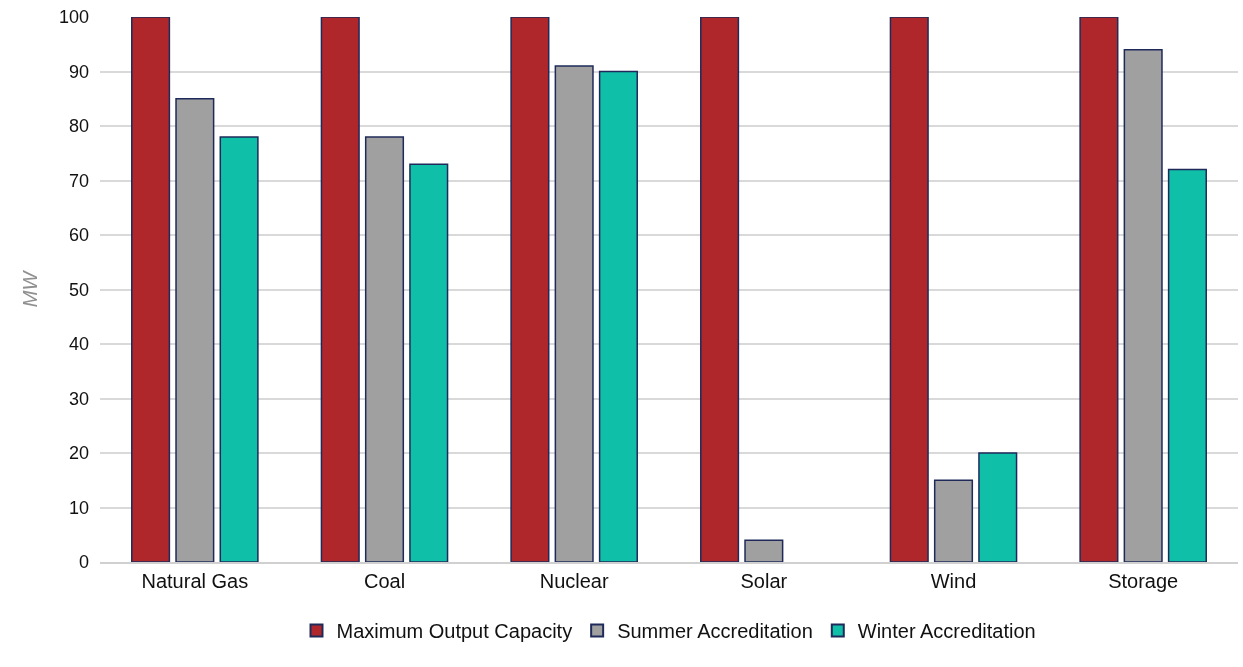 The height and width of the screenshot is (667, 1243). What do you see at coordinates (195, 580) in the screenshot?
I see `x-tick-label: Natural Gas` at bounding box center [195, 580].